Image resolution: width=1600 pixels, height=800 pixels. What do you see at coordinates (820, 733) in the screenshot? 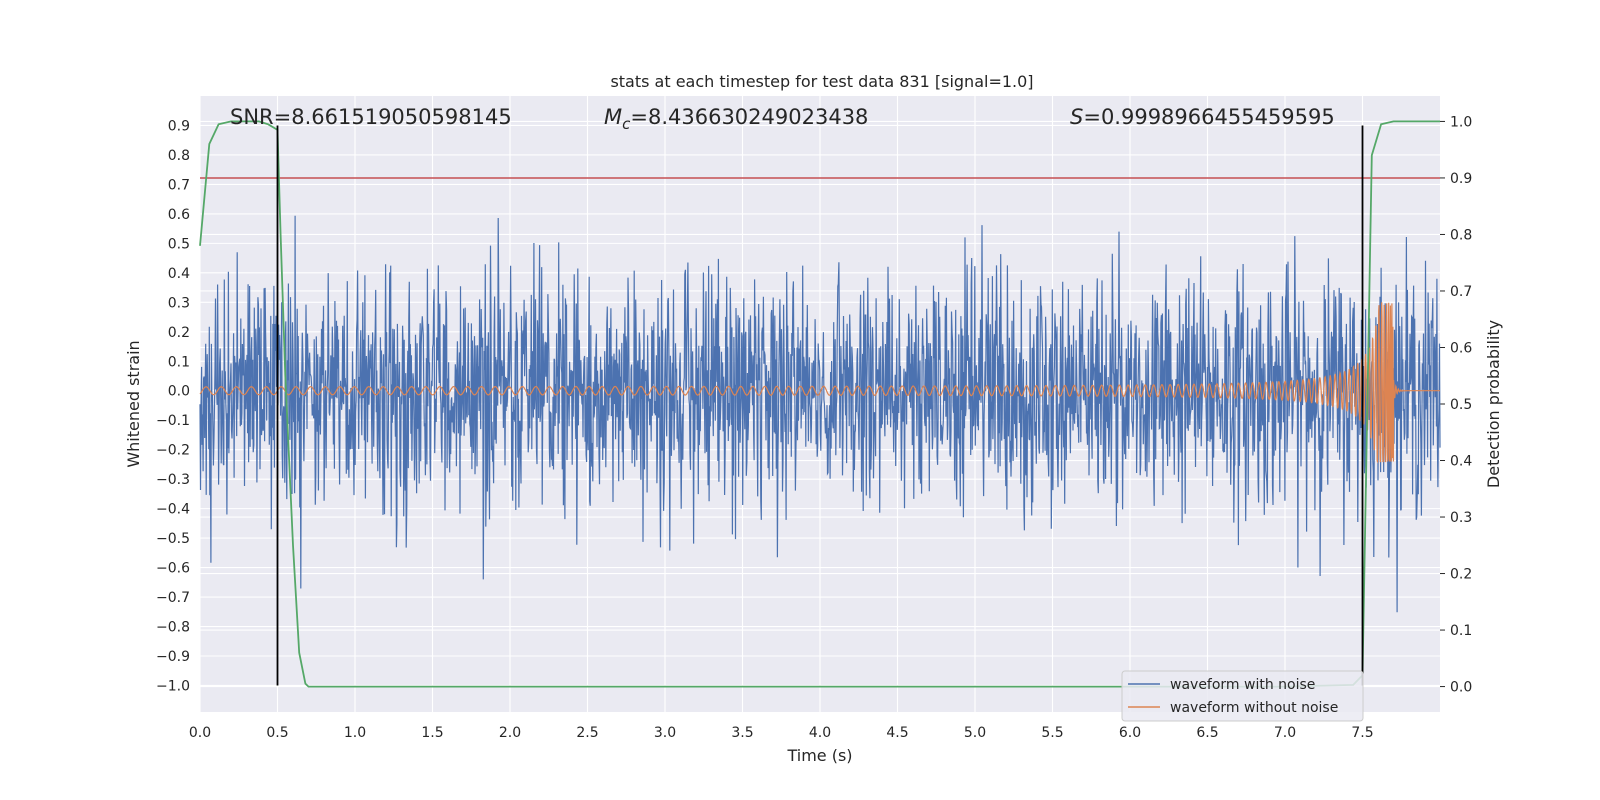
I see `x-tick-label: 4.0` at bounding box center [820, 733].